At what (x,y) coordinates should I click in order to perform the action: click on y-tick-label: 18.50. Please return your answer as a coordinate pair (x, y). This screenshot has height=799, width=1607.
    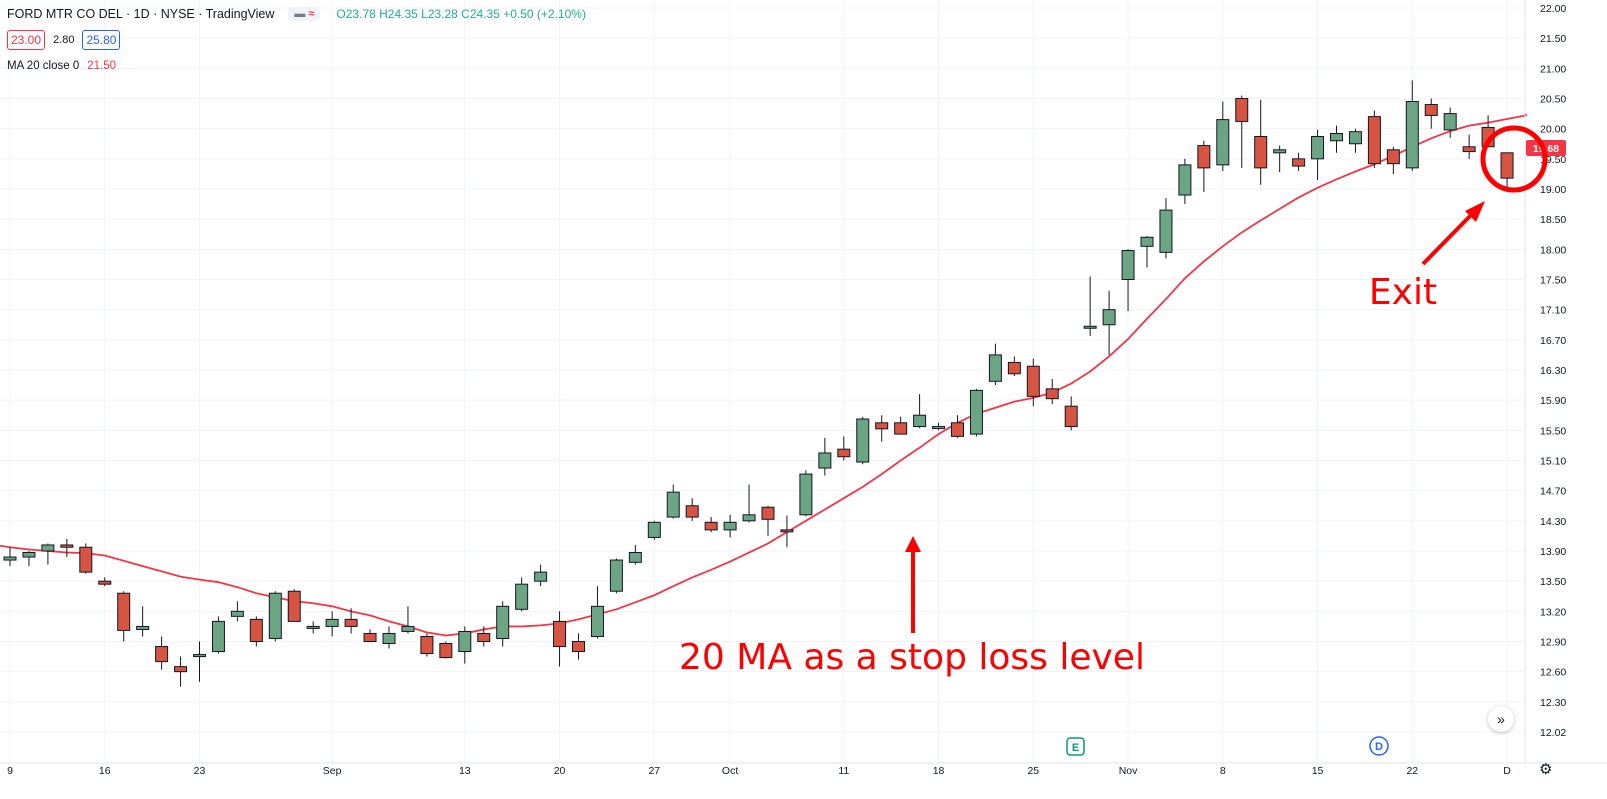
    Looking at the image, I should click on (1553, 220).